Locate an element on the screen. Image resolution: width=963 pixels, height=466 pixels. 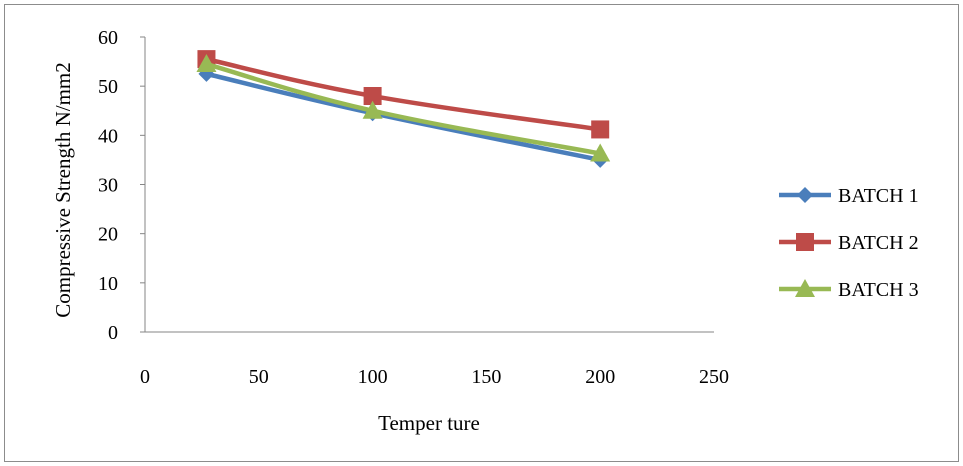
legend-label: BATCH 2 is located at coordinates (878, 243).